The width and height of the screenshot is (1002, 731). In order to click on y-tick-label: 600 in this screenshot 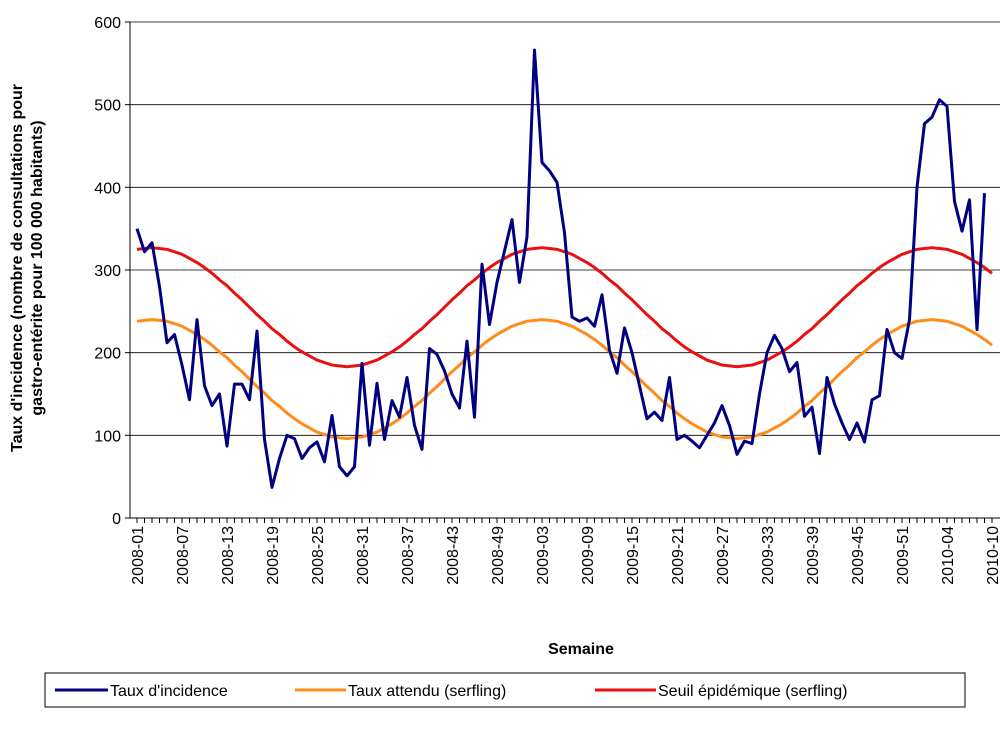, I will do `click(107, 23)`.